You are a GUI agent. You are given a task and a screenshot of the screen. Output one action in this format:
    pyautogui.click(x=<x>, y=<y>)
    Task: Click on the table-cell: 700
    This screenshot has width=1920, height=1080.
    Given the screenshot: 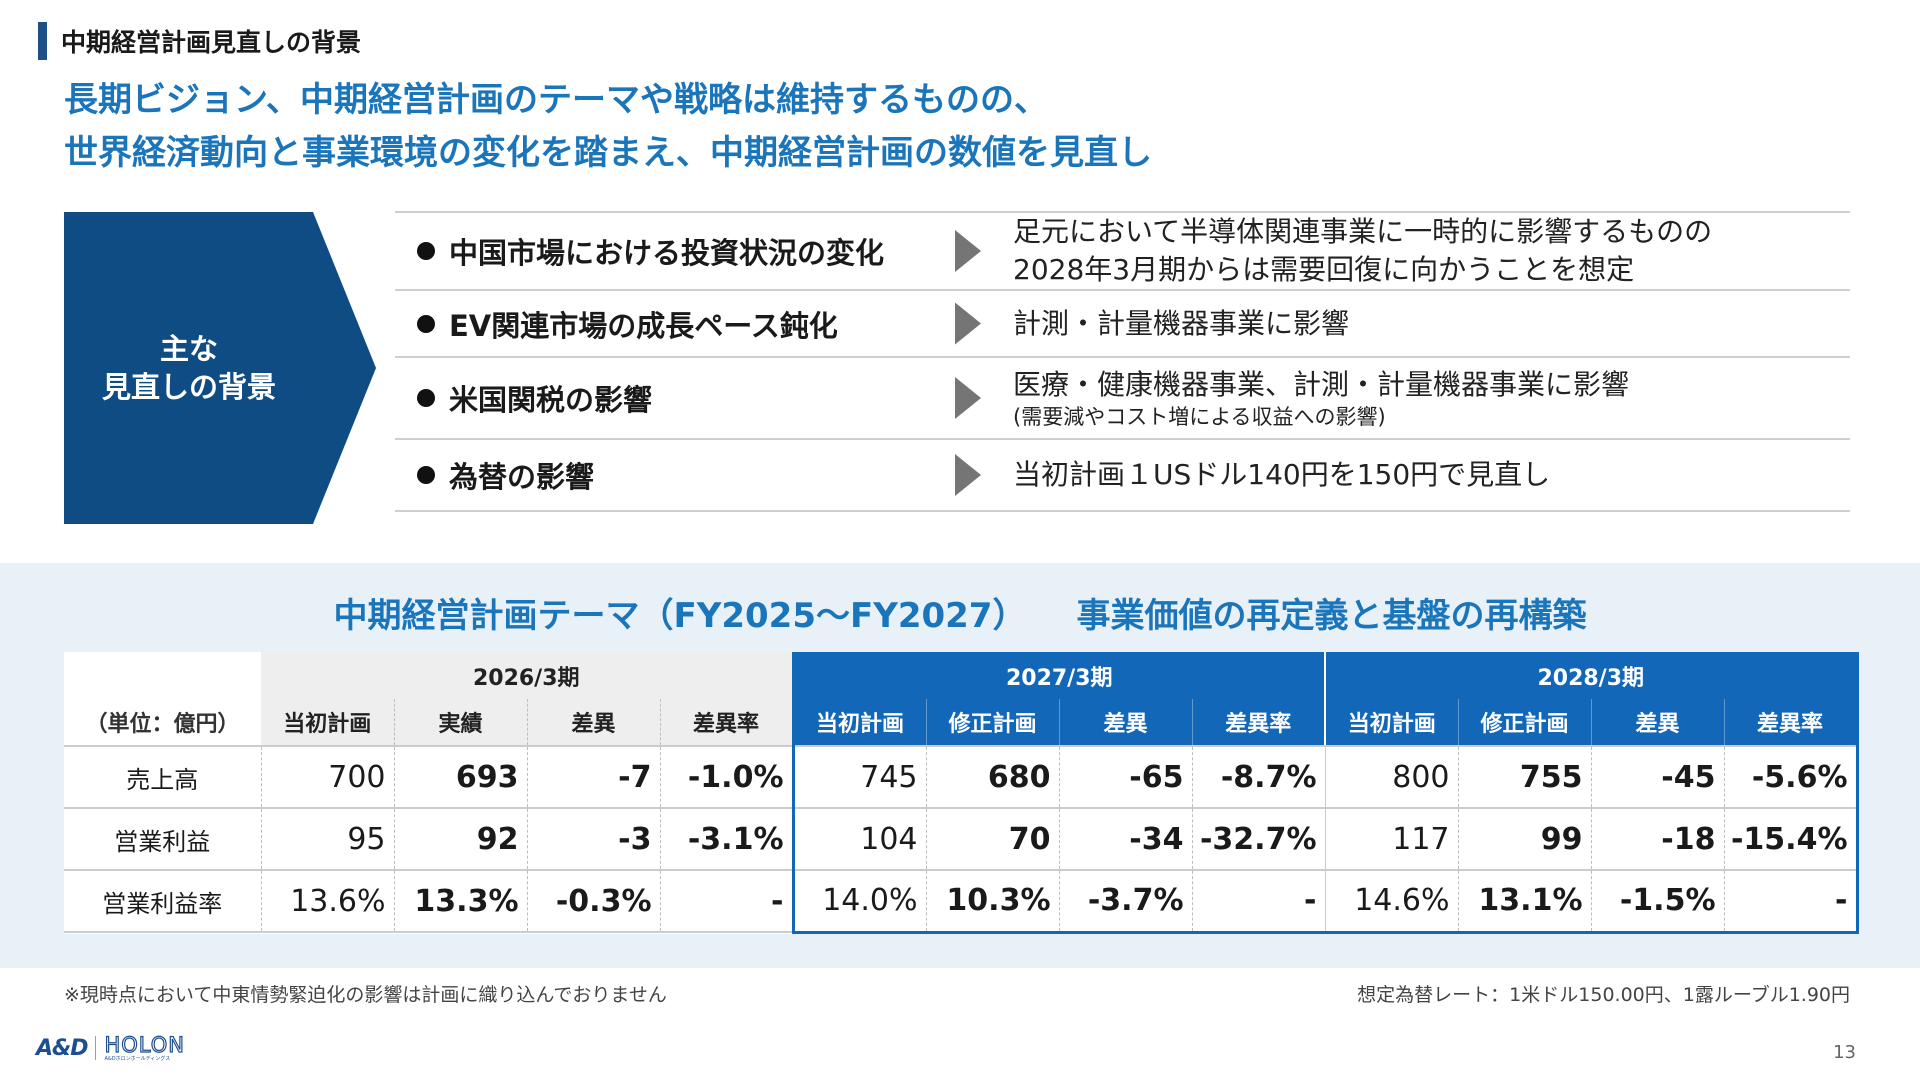 What is the action you would take?
    pyautogui.click(x=327, y=777)
    